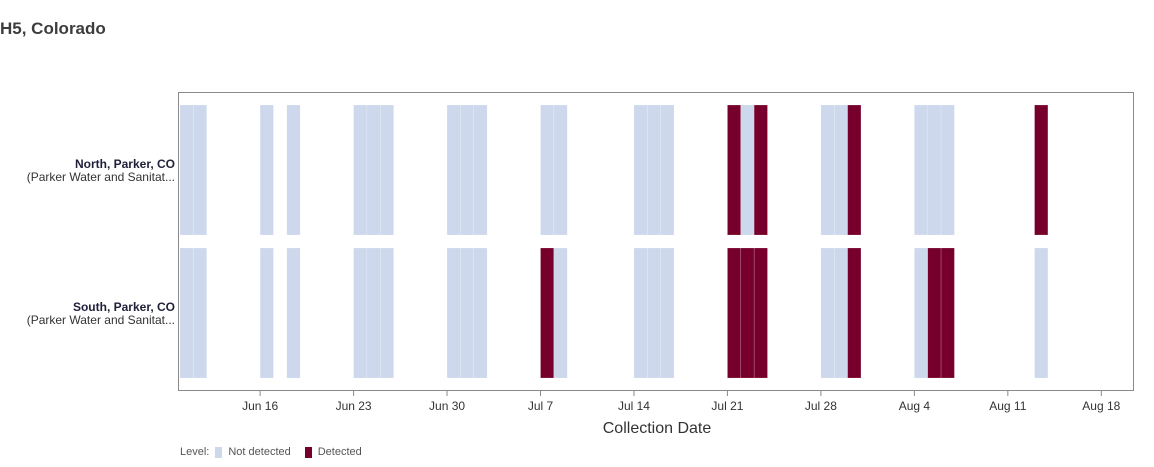 The width and height of the screenshot is (1154, 467). I want to click on legend-swatch-not-detected, so click(219, 452).